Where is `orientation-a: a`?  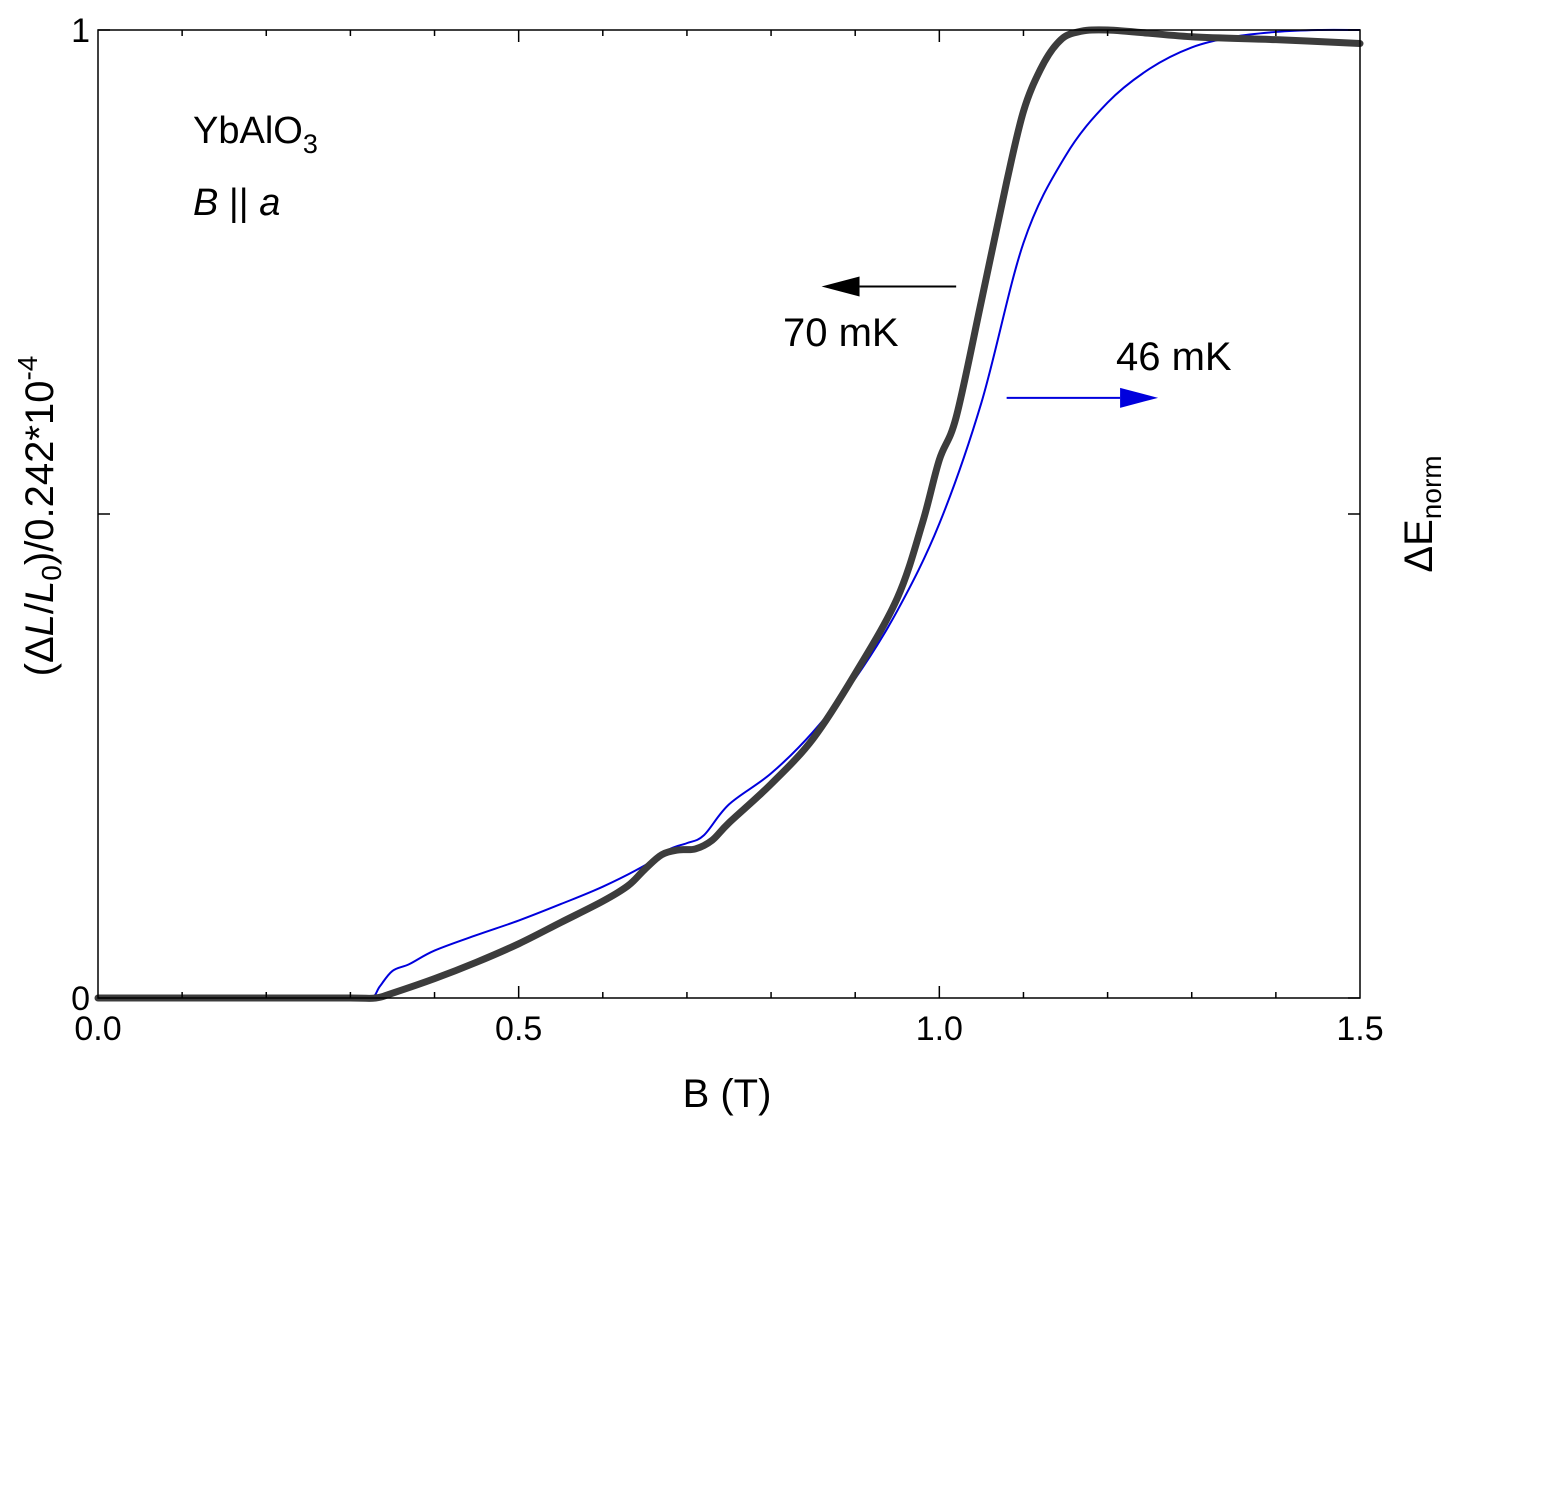
orientation-a: a is located at coordinates (269, 203).